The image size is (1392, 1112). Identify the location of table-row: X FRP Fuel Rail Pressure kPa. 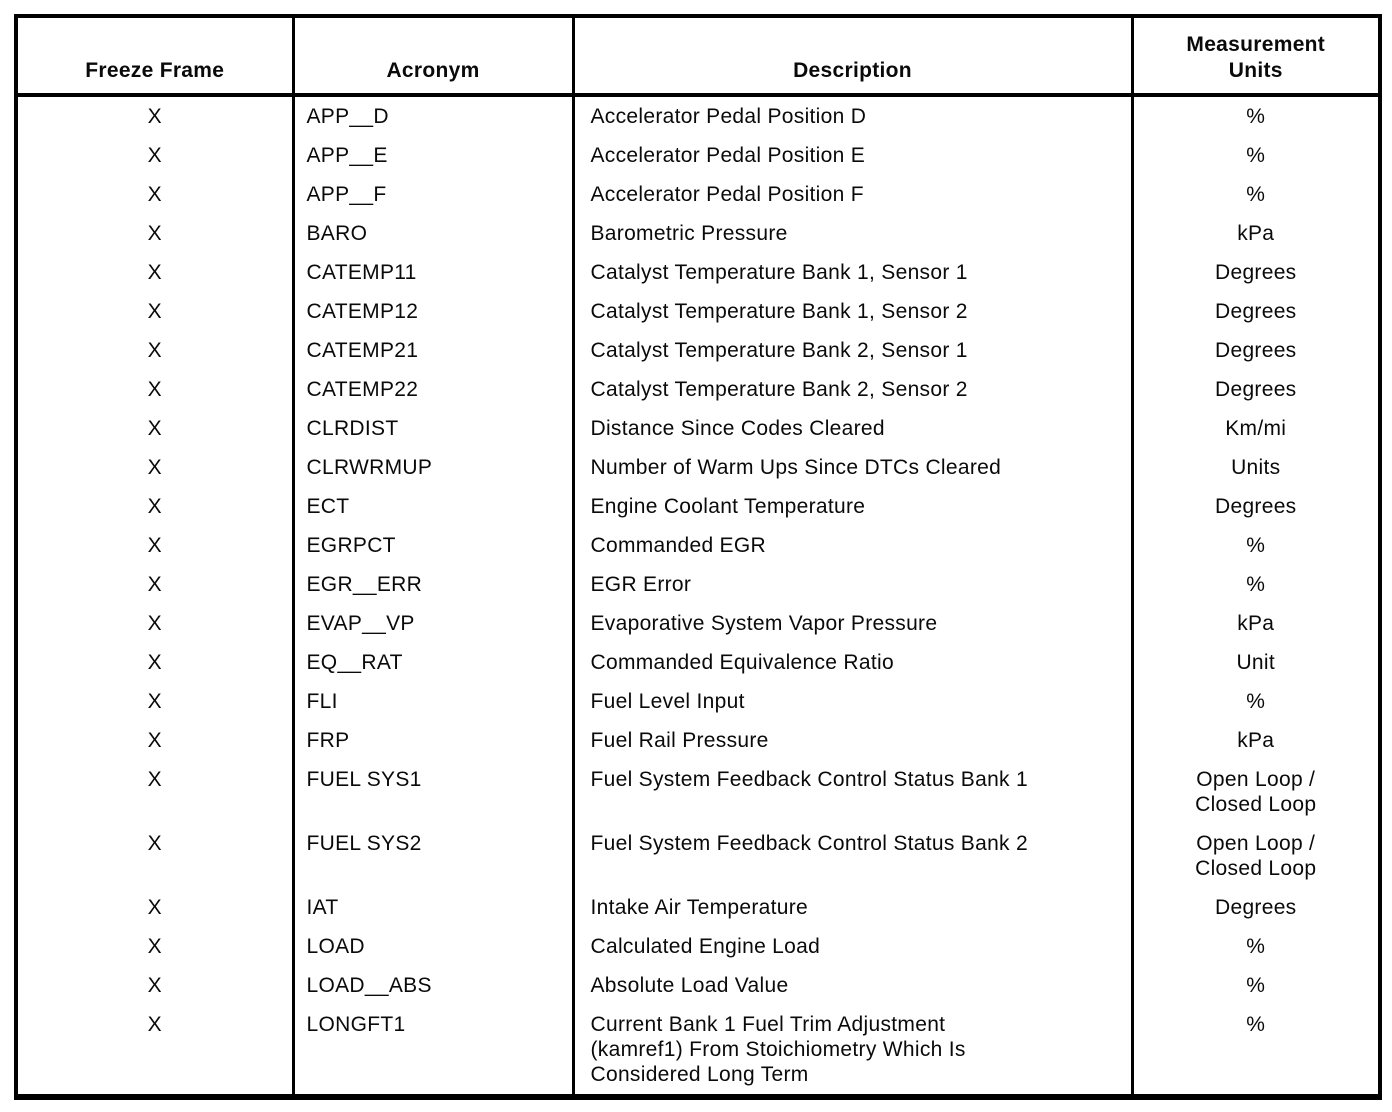
(698, 740).